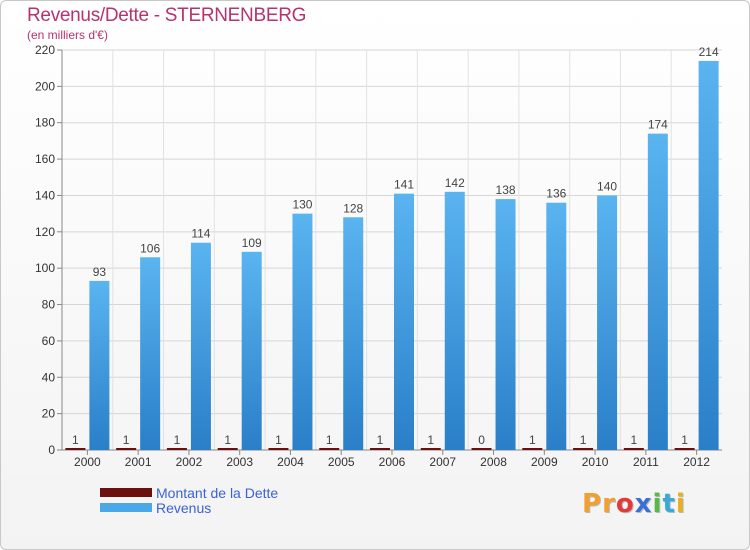 The height and width of the screenshot is (550, 750). I want to click on y-tick-label: 40, so click(49, 377).